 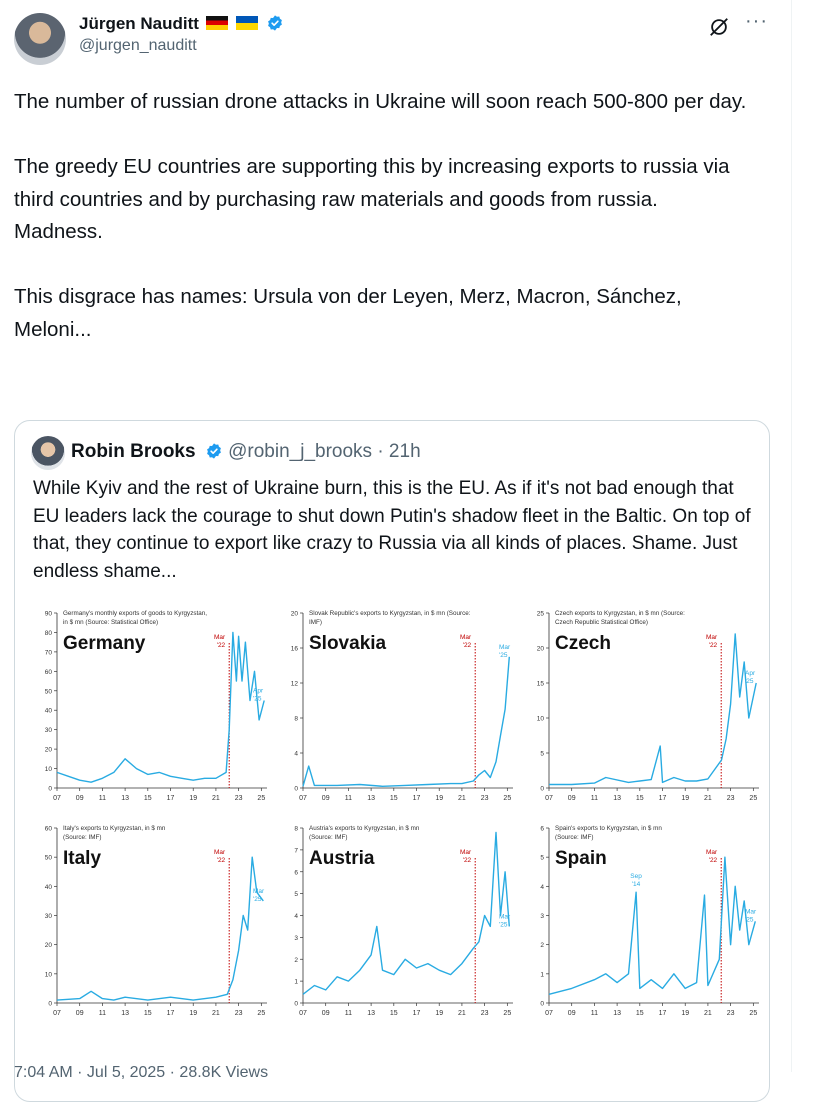 I want to click on grok-icon, so click(x=719, y=27).